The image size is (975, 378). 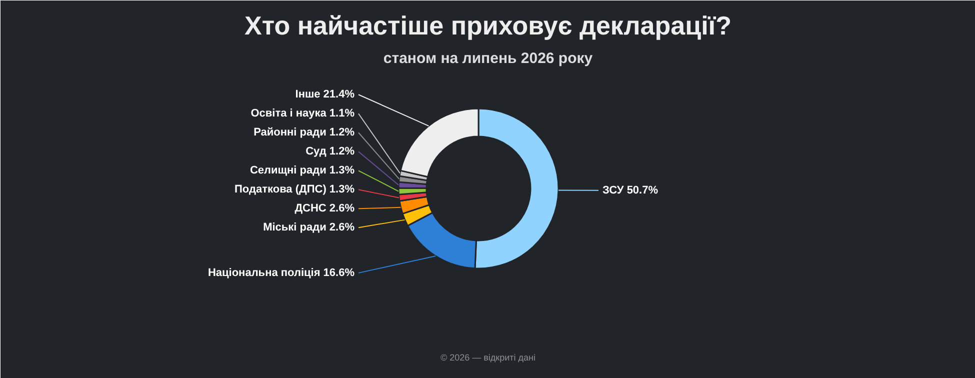 What do you see at coordinates (630, 190) in the screenshot?
I see `slice-label: ЗСУ 50.7%` at bounding box center [630, 190].